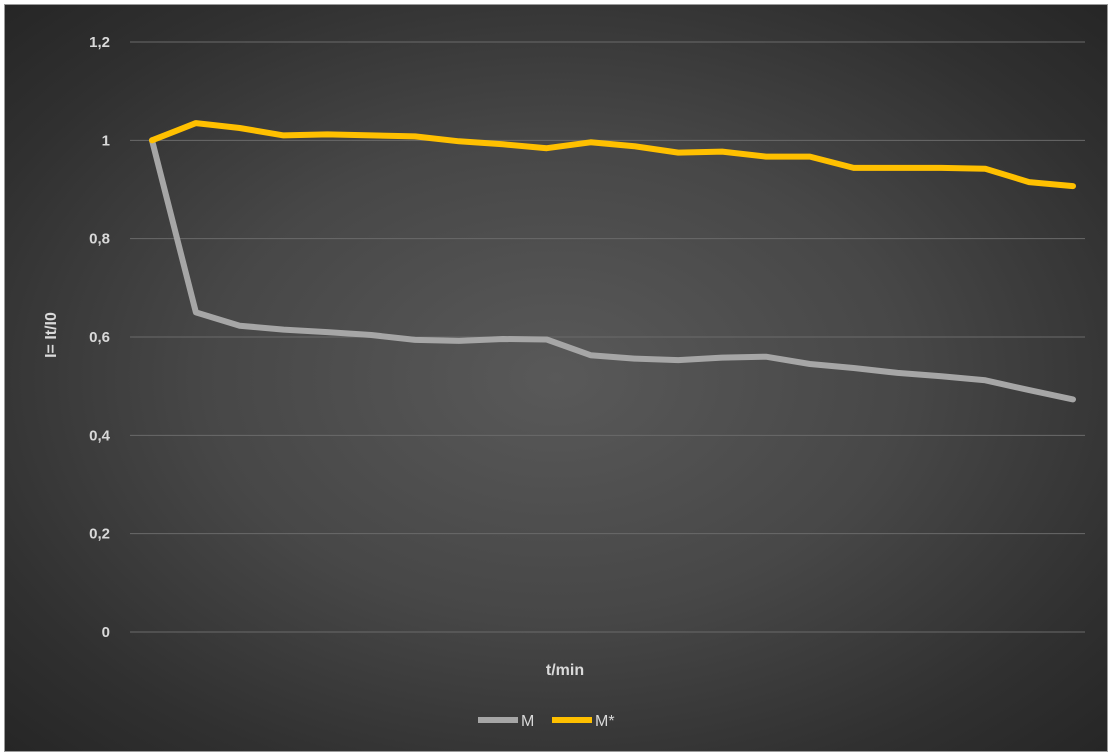  Describe the element at coordinates (99, 42) in the screenshot. I see `y-tick-label: 1,2` at that location.